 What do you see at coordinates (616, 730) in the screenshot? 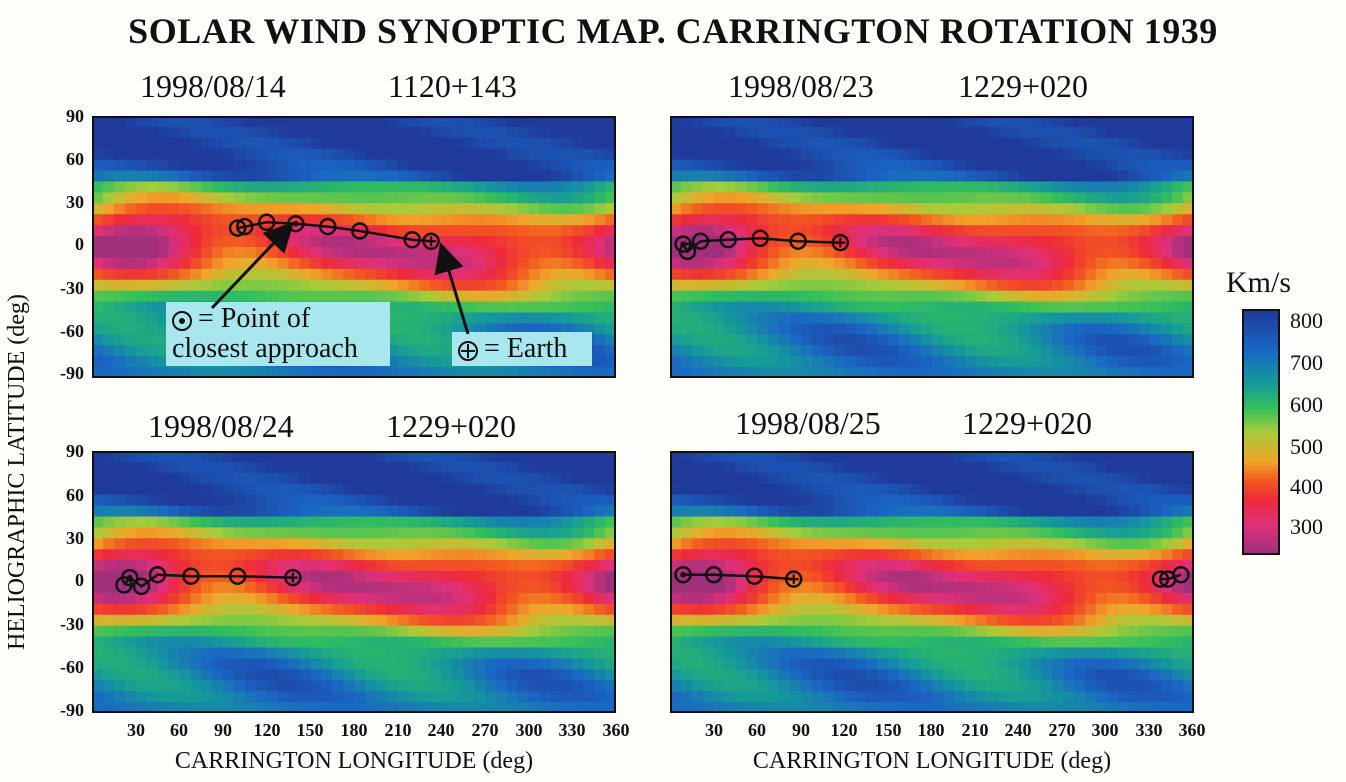
I see `x-tick: 360` at bounding box center [616, 730].